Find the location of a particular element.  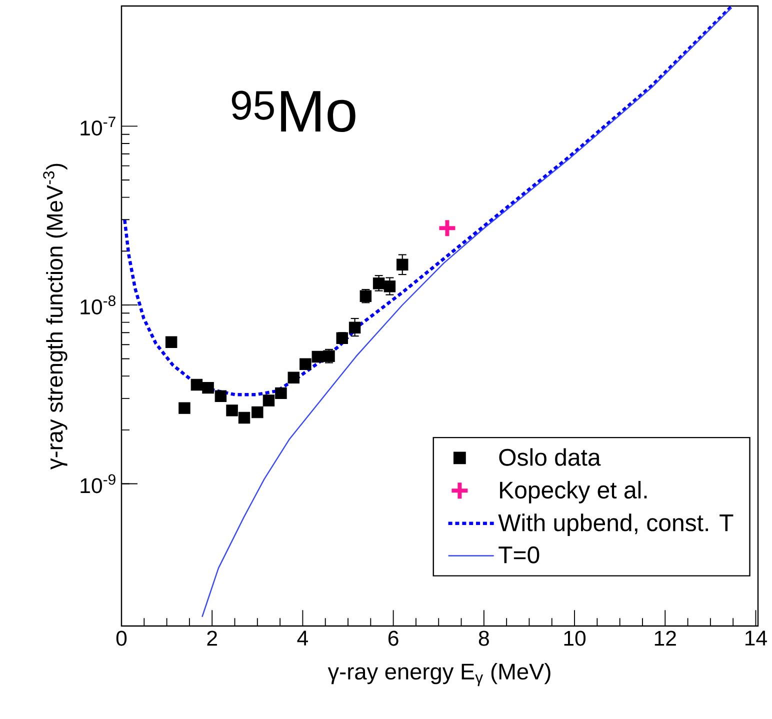

x-tick-label: 6 is located at coordinates (393, 638).